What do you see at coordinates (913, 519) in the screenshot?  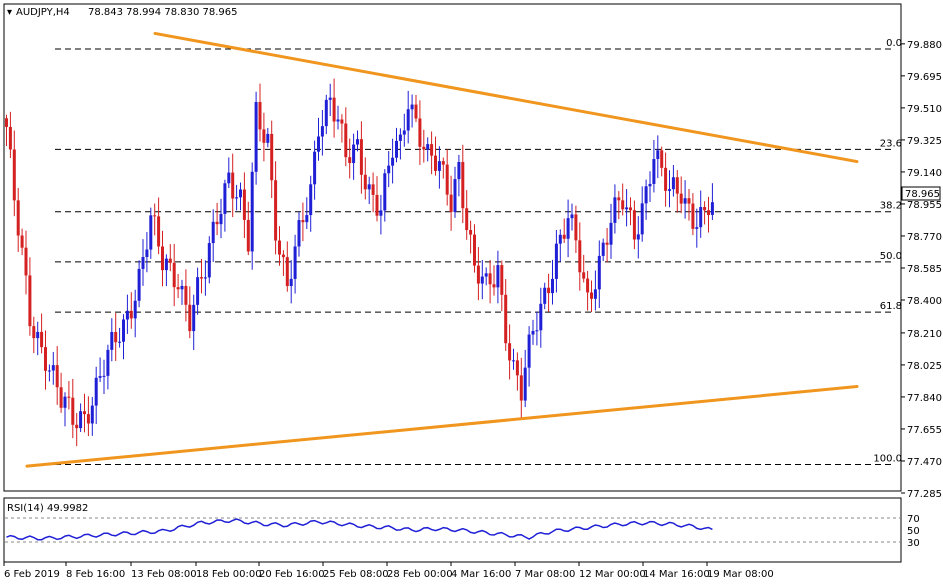 I see `rsi-level-label: 70` at bounding box center [913, 519].